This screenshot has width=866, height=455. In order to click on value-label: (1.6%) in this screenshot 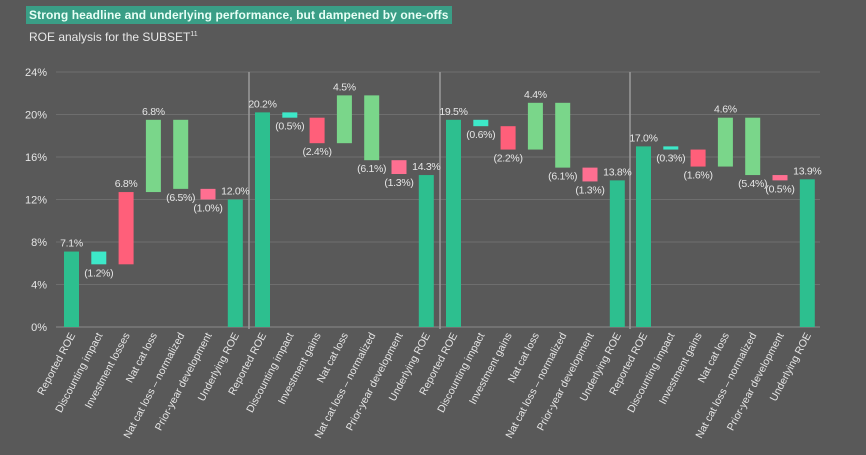, I will do `click(698, 176)`.